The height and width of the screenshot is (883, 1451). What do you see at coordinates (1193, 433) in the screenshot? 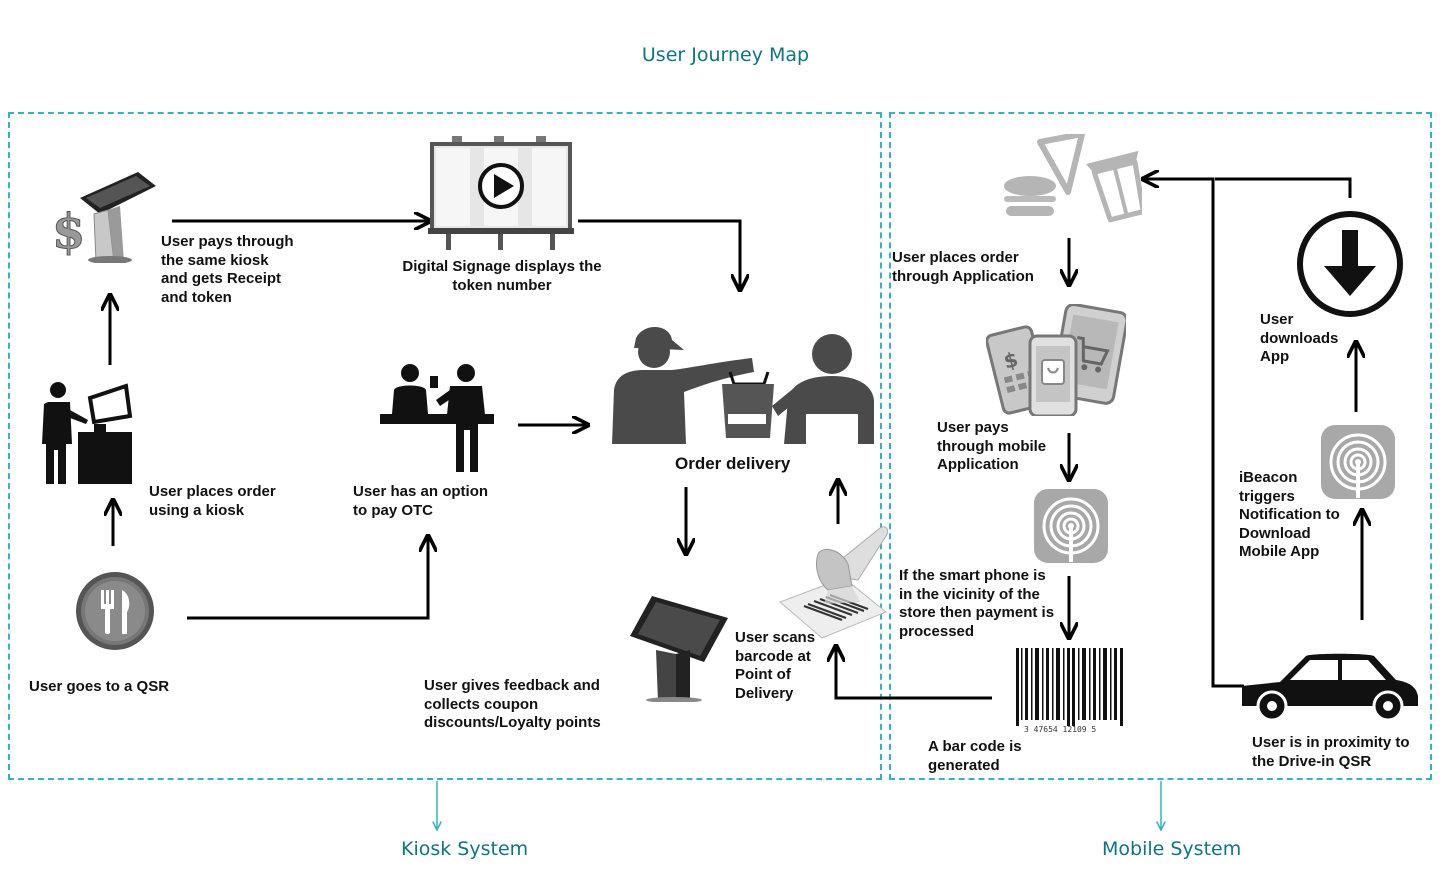
I see `arrow-car-to-food` at bounding box center [1193, 433].